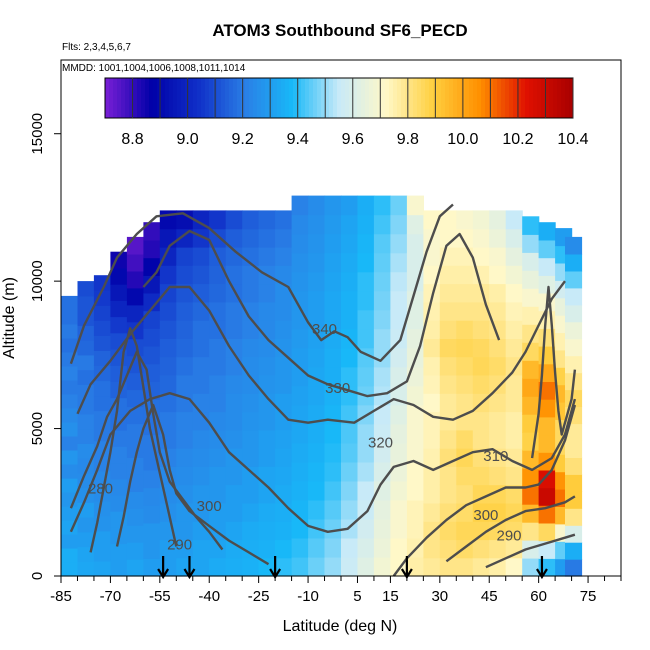 The height and width of the screenshot is (650, 650). What do you see at coordinates (517, 139) in the screenshot?
I see `colorbar-tick-label: 10.2` at bounding box center [517, 139].